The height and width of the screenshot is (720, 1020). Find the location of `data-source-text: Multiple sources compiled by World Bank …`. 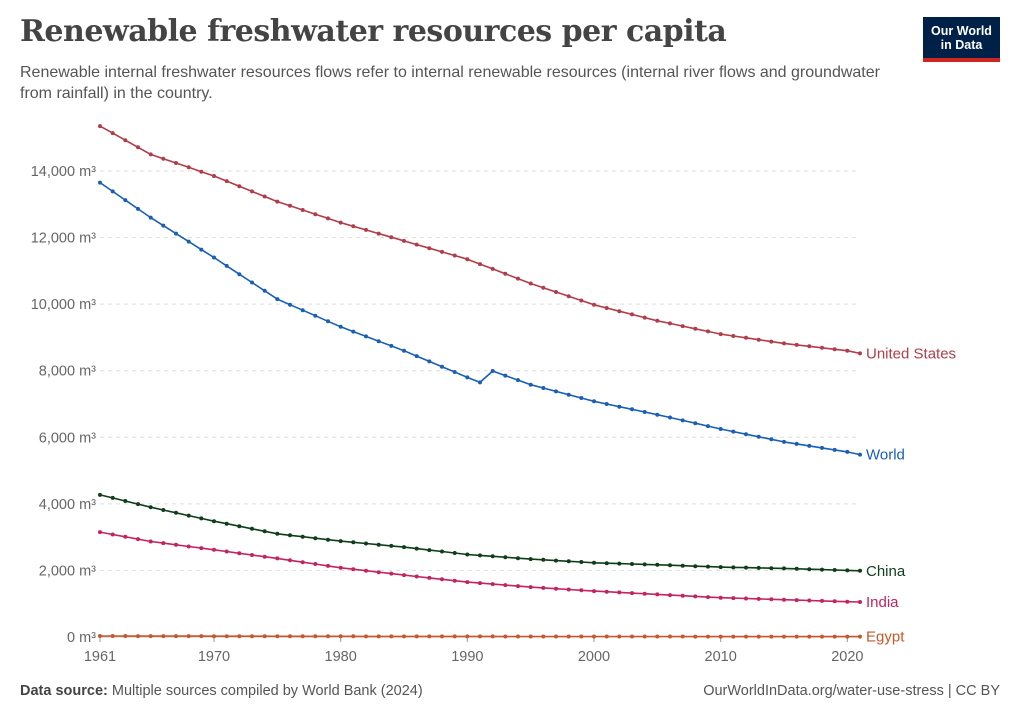

data-source-text: Multiple sources compiled by World Bank … is located at coordinates (267, 691).